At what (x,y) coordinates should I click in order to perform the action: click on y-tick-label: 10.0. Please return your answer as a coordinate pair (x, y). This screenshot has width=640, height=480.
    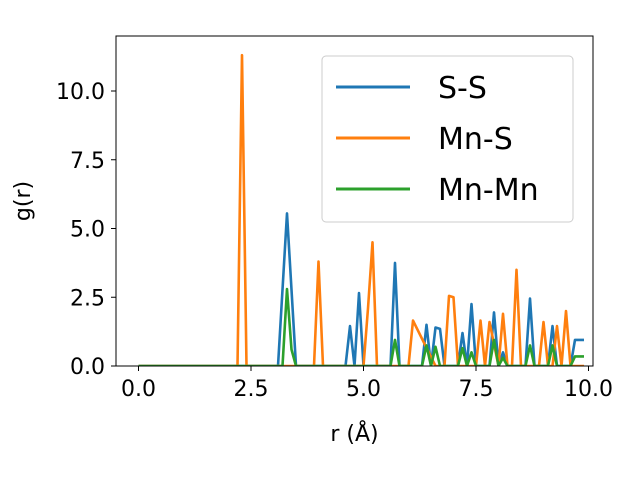
    Looking at the image, I should click on (80, 92).